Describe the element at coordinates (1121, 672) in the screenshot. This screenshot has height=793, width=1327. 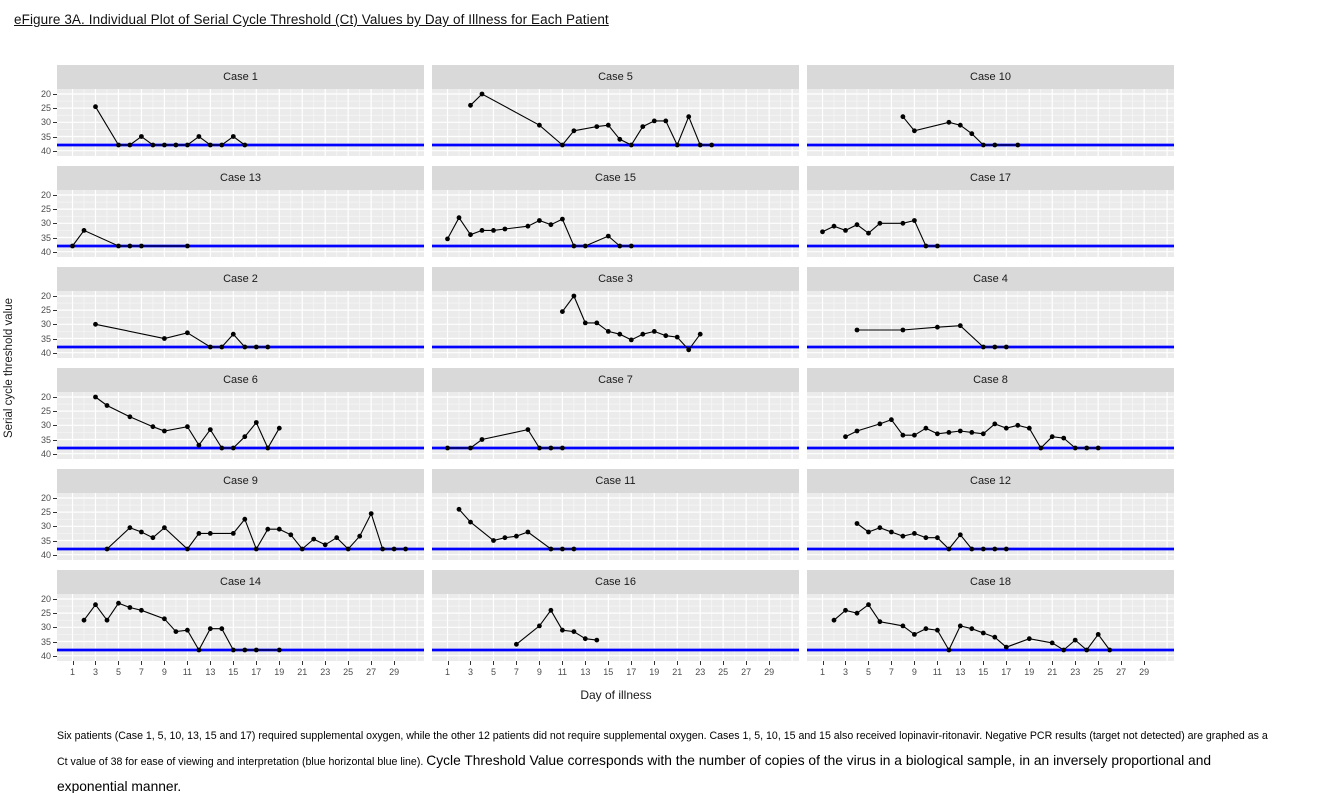
I see `x-tick-label: 27` at that location.